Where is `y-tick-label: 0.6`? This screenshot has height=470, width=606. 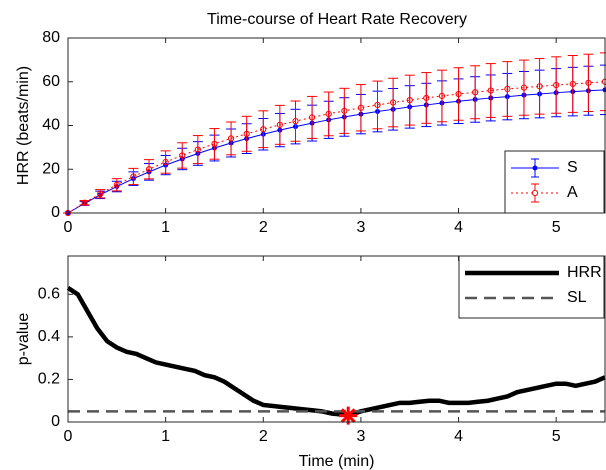 y-tick-label: 0.6 is located at coordinates (49, 294).